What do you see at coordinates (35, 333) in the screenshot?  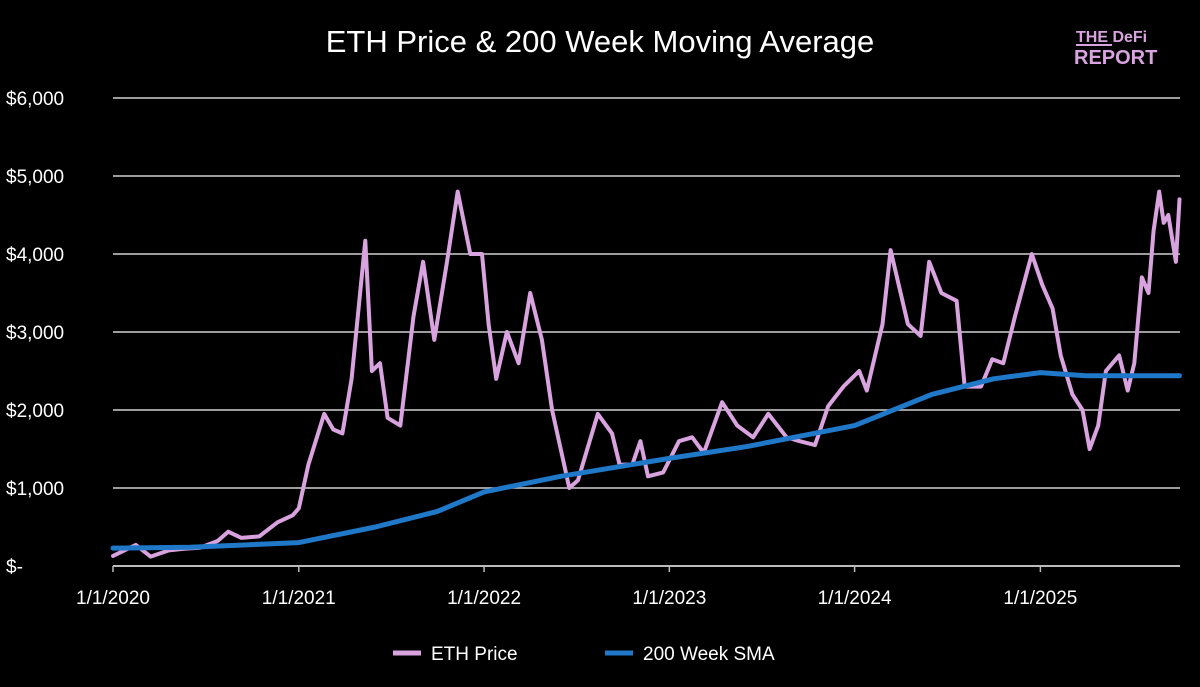 I see `y-tick-label: $3,000` at bounding box center [35, 333].